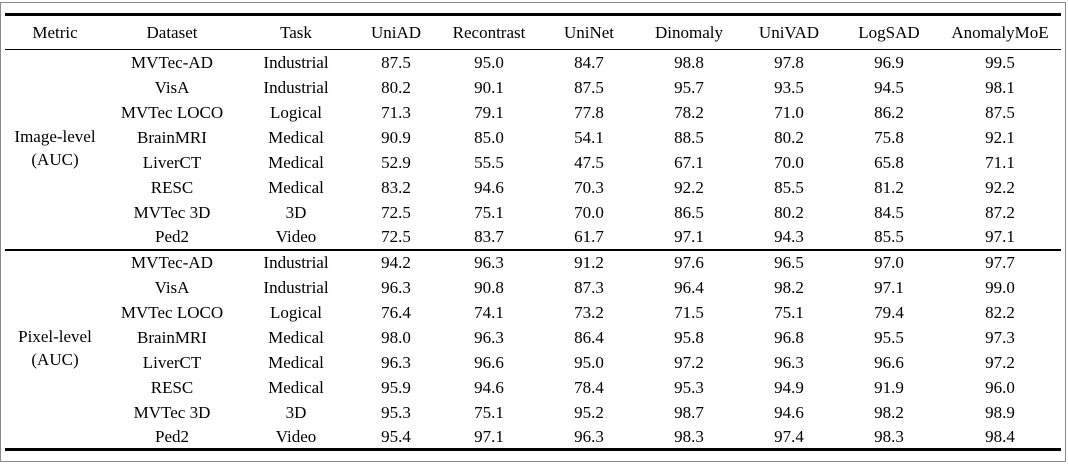 The height and width of the screenshot is (464, 1068). What do you see at coordinates (55, 337) in the screenshot?
I see `metric-line: Pixel-level` at bounding box center [55, 337].